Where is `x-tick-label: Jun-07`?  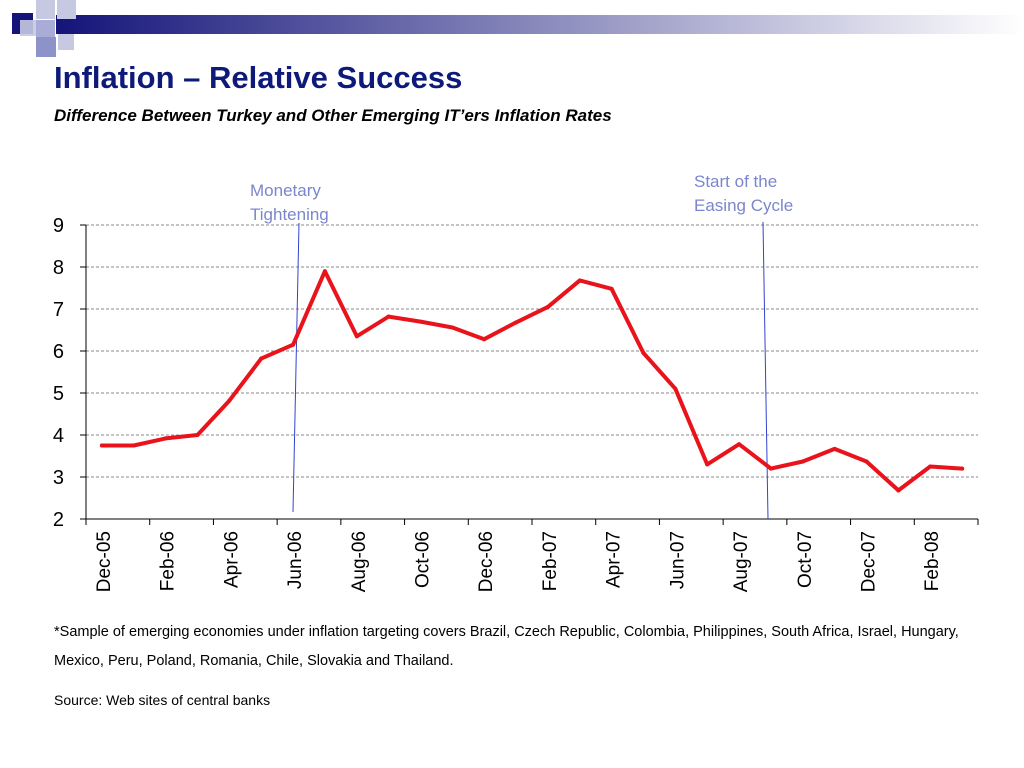 x-tick-label: Jun-07 is located at coordinates (677, 560).